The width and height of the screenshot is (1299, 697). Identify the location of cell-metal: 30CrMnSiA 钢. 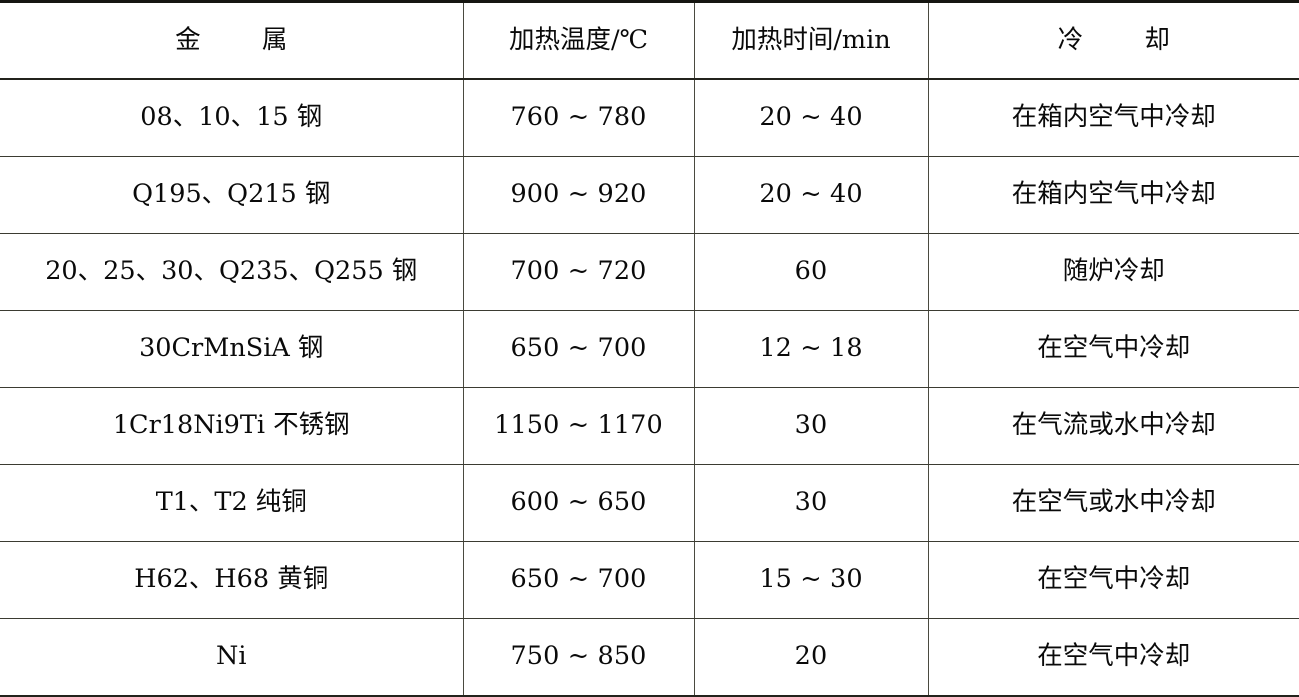
(231, 349).